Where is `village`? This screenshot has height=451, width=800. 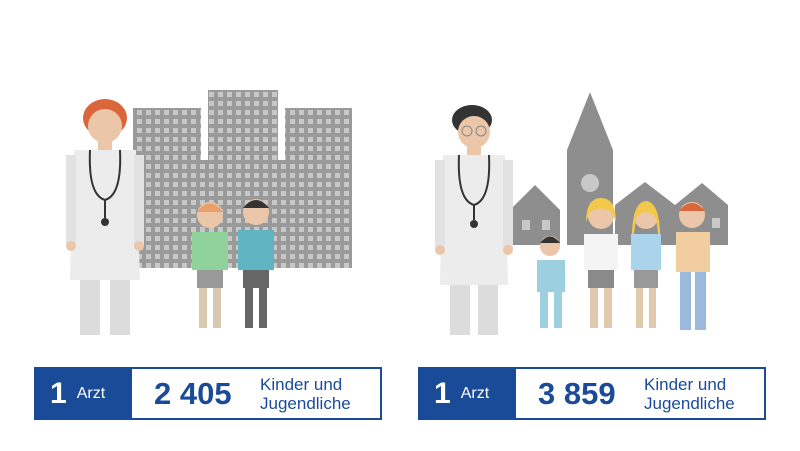
village is located at coordinates (619, 168).